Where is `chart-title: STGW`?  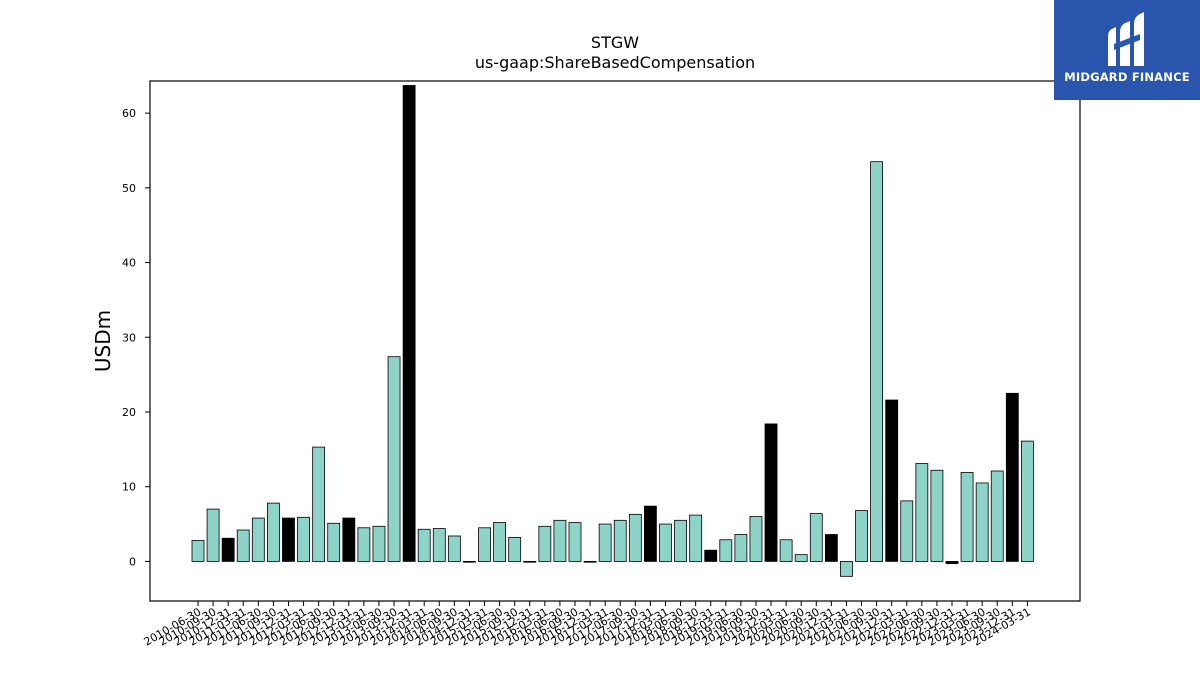
chart-title: STGW is located at coordinates (615, 42).